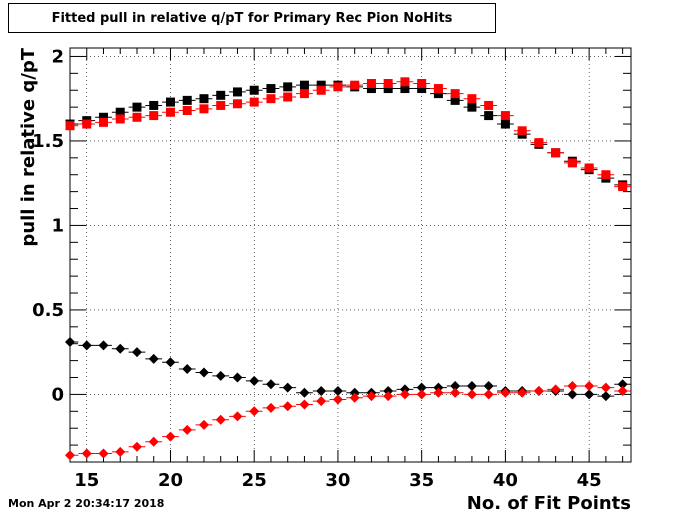 The height and width of the screenshot is (514, 700). I want to click on x-tick-label: 25, so click(254, 480).